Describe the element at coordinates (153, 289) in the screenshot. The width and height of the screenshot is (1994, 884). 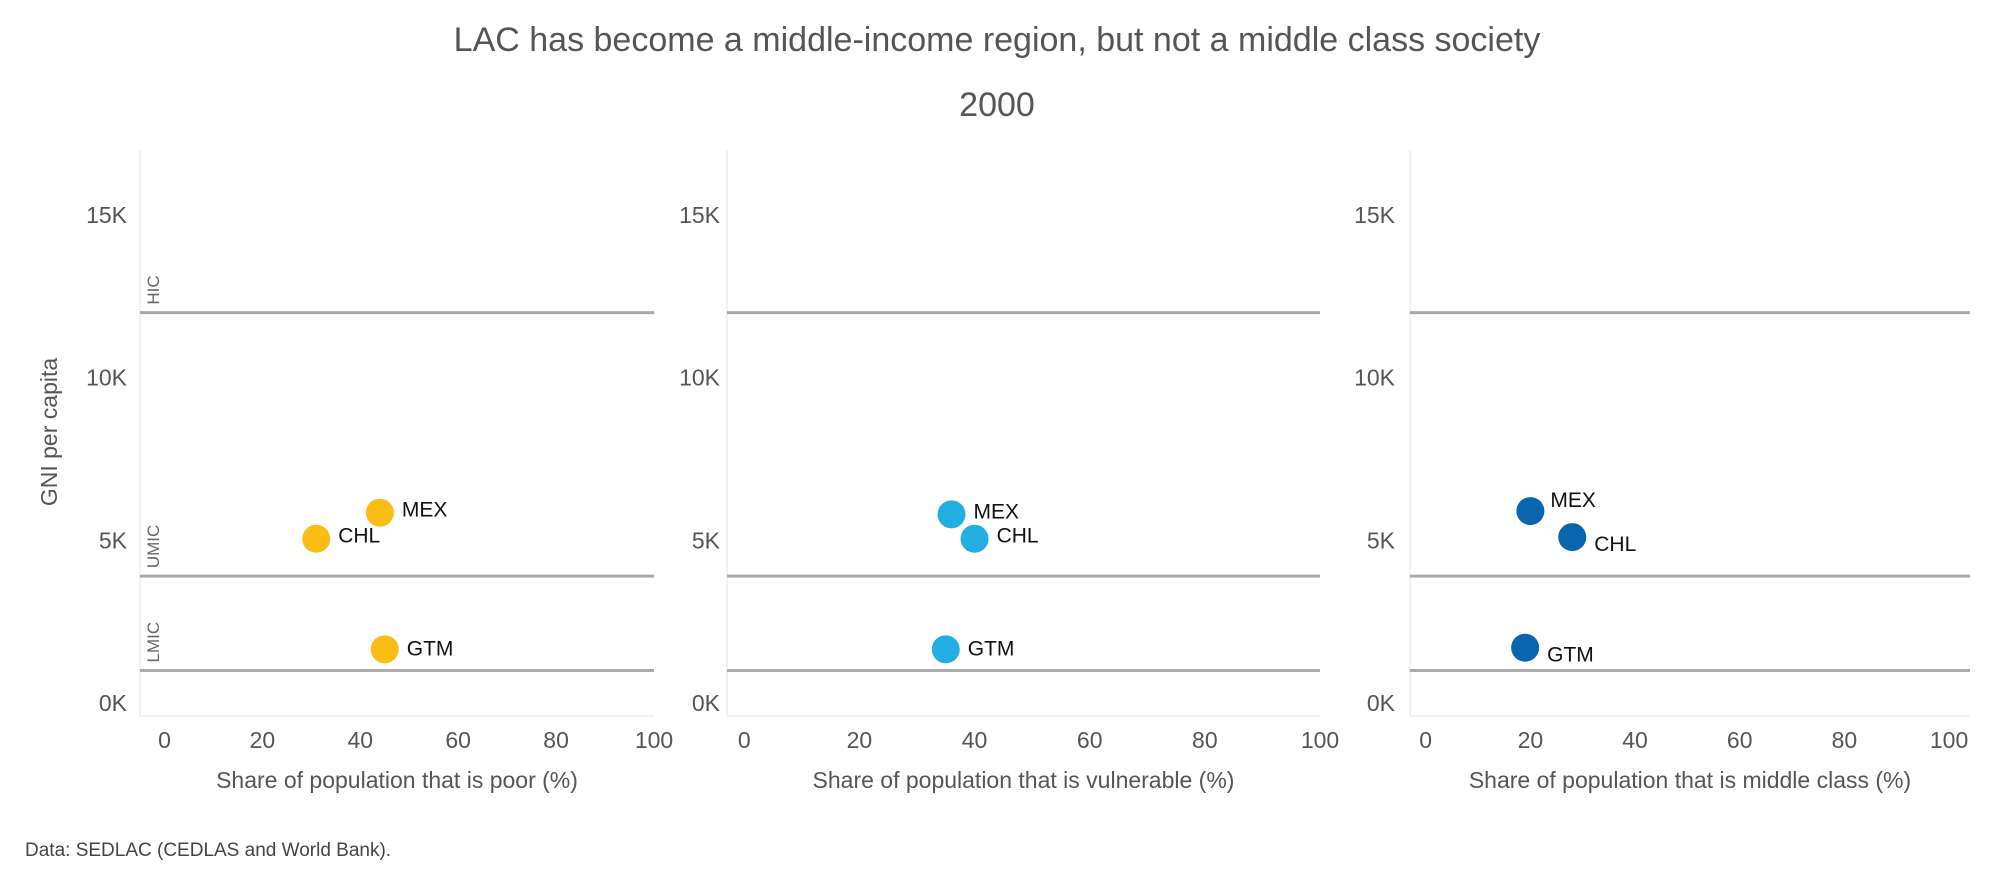
I see `band-label-hic: HIC` at that location.